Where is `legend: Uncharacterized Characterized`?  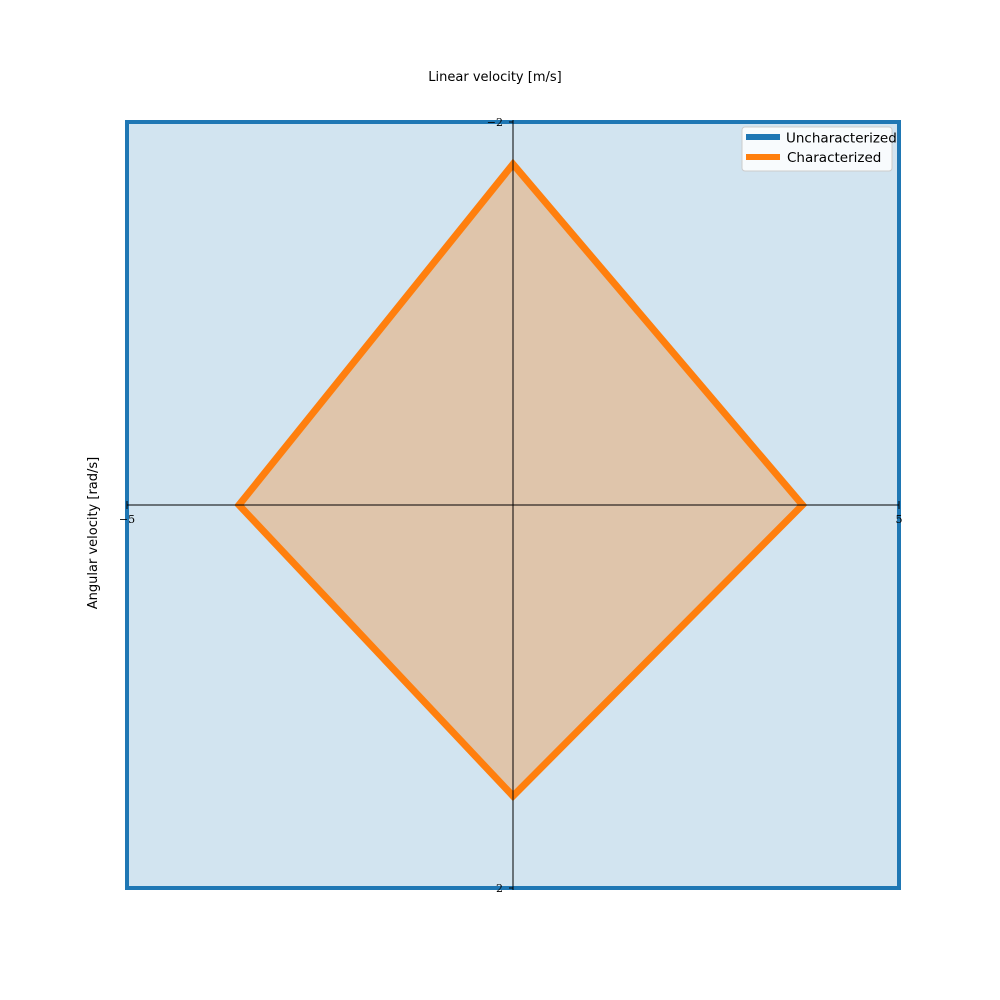
legend: Uncharacterized Characterized is located at coordinates (819, 149).